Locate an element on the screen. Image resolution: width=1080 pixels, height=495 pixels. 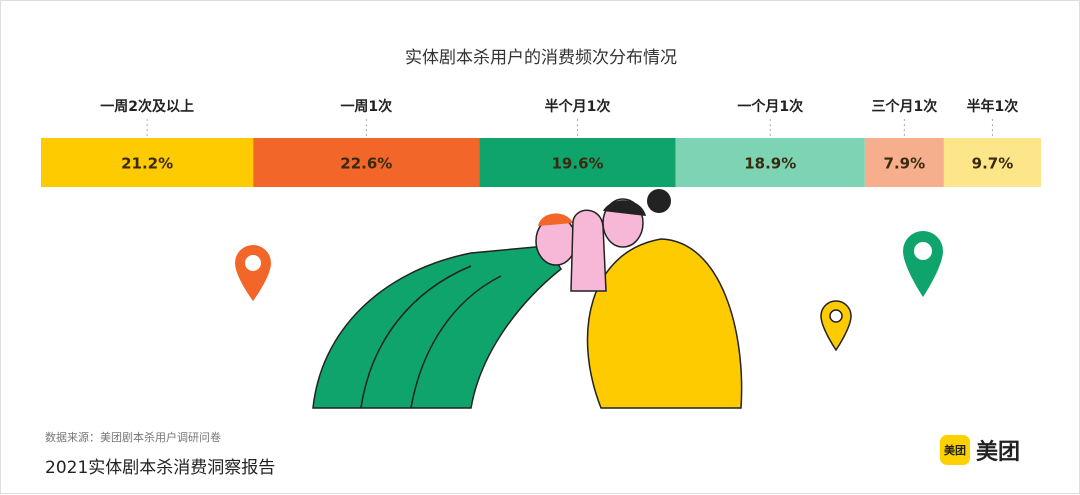
data-label: 18.9% is located at coordinates (770, 164).